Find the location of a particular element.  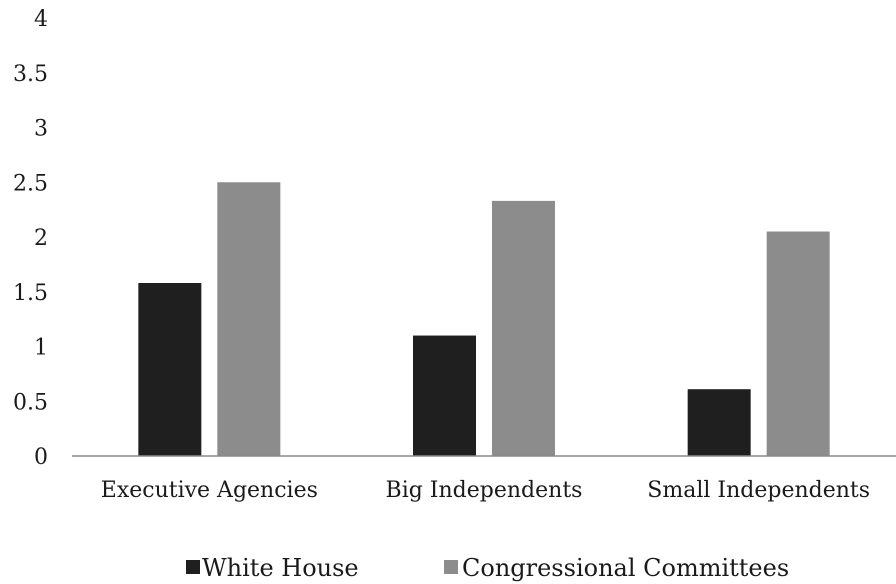

legend: White House Congressional Committees is located at coordinates (487, 568).